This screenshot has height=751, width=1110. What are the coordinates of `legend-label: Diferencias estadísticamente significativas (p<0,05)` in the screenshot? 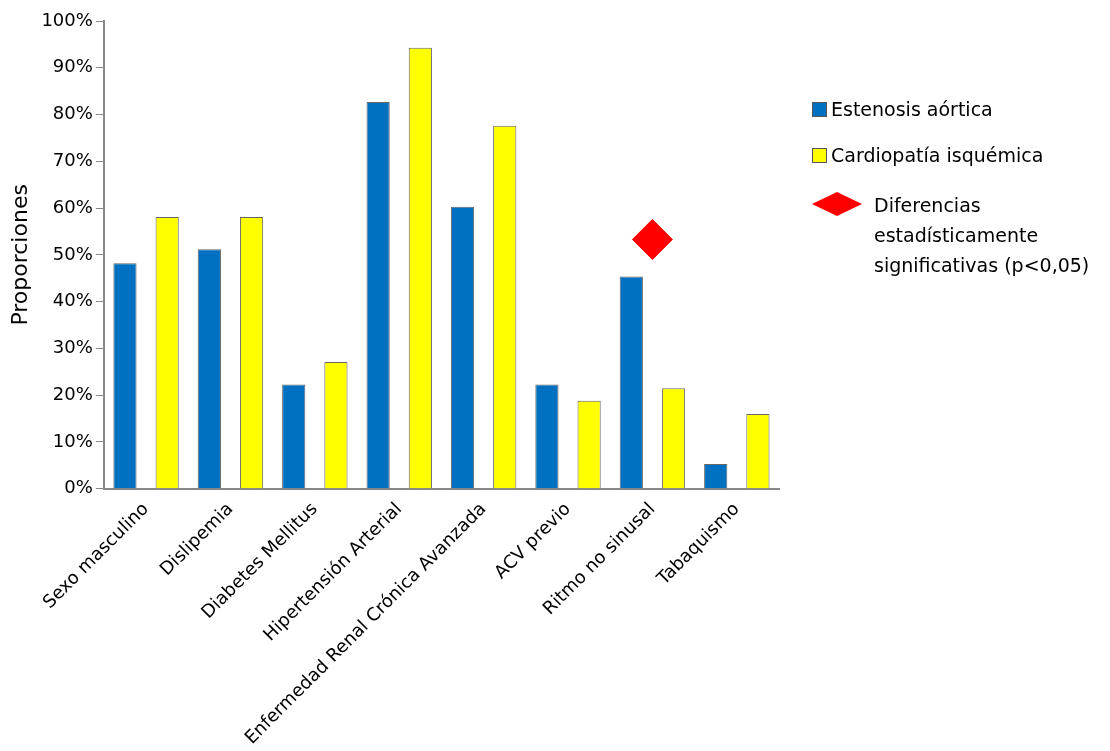 It's located at (982, 235).